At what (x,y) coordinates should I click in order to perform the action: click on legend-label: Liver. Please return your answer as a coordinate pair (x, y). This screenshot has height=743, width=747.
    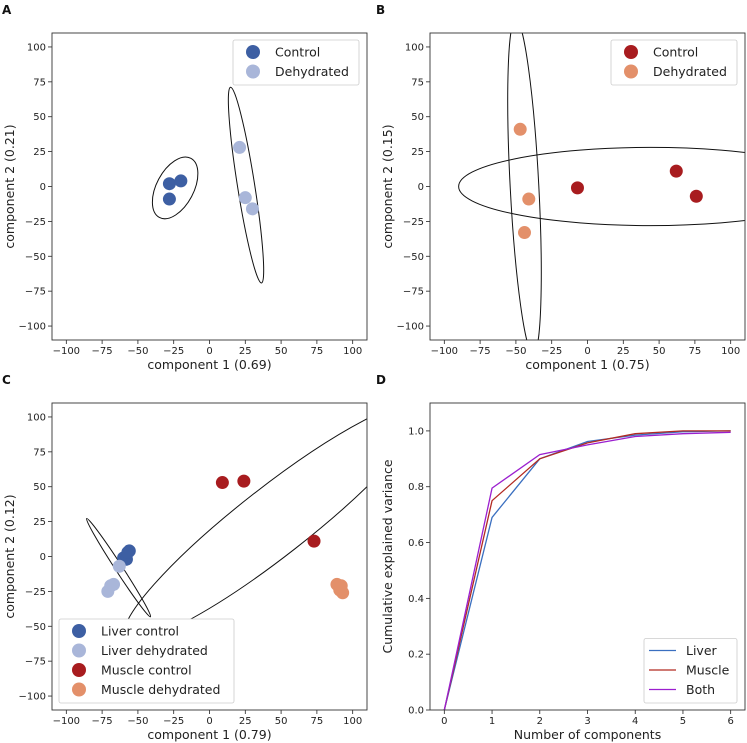
    Looking at the image, I should click on (702, 650).